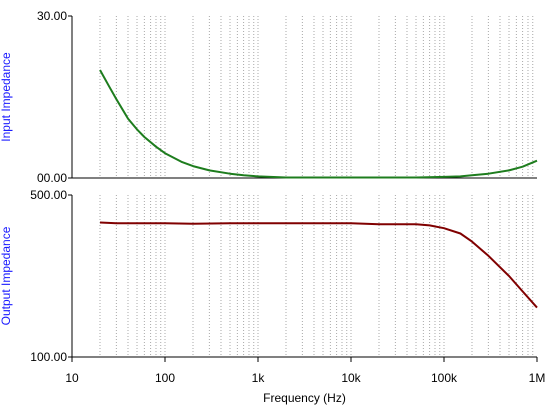 This screenshot has width=550, height=409. Describe the element at coordinates (72, 378) in the screenshot. I see `frequency-tick-label: 10` at that location.